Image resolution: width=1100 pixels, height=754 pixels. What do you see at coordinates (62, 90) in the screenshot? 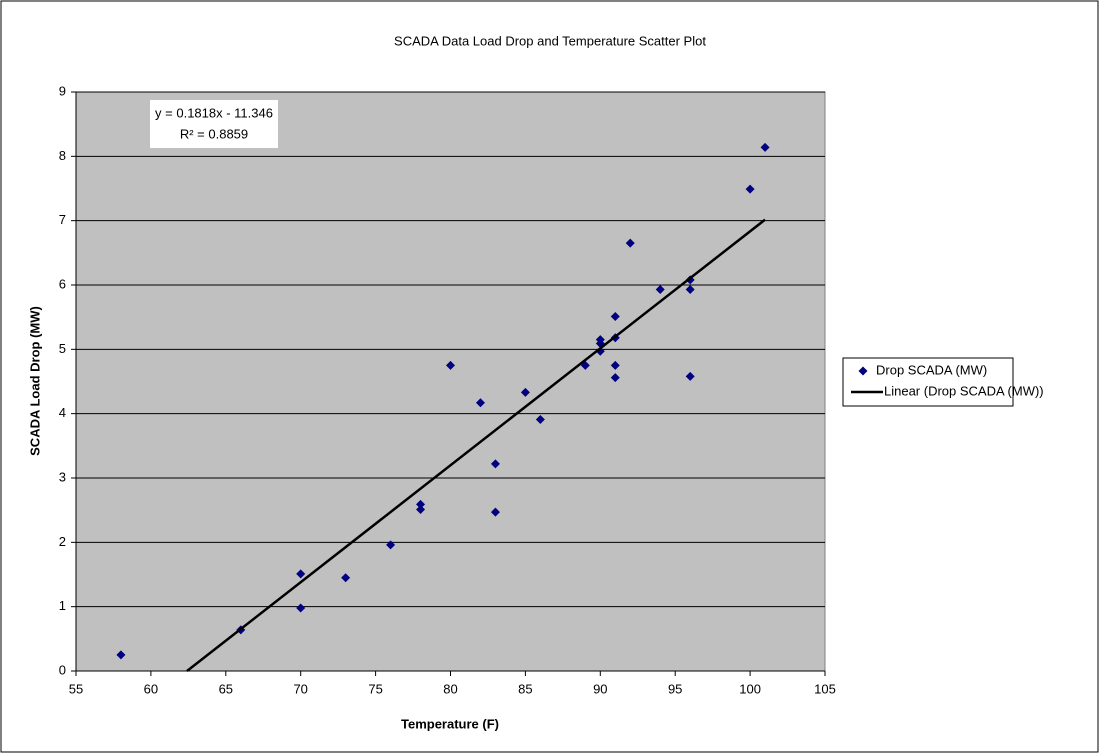
I see `y-tick-label: 9` at bounding box center [62, 90].